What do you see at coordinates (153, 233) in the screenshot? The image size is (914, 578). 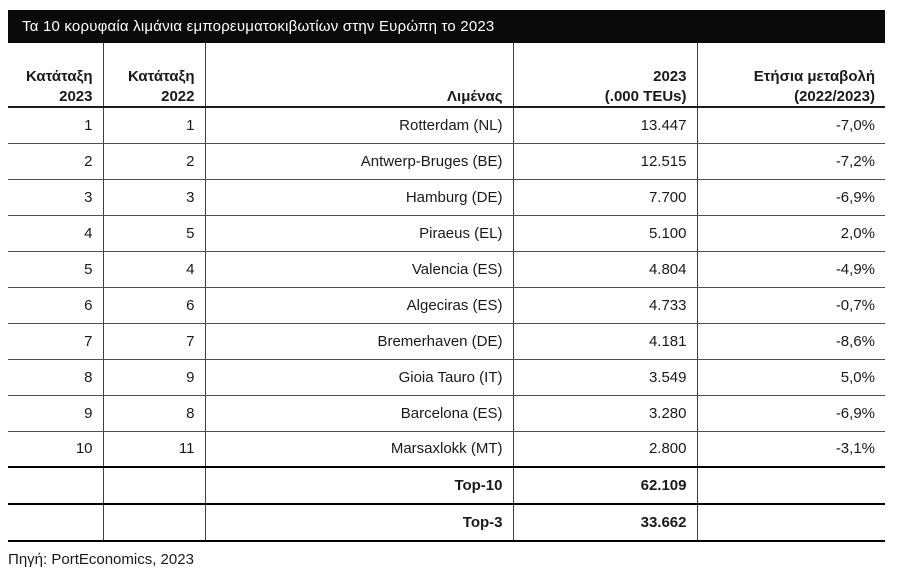 I see `rank-2022-cell: 5` at bounding box center [153, 233].